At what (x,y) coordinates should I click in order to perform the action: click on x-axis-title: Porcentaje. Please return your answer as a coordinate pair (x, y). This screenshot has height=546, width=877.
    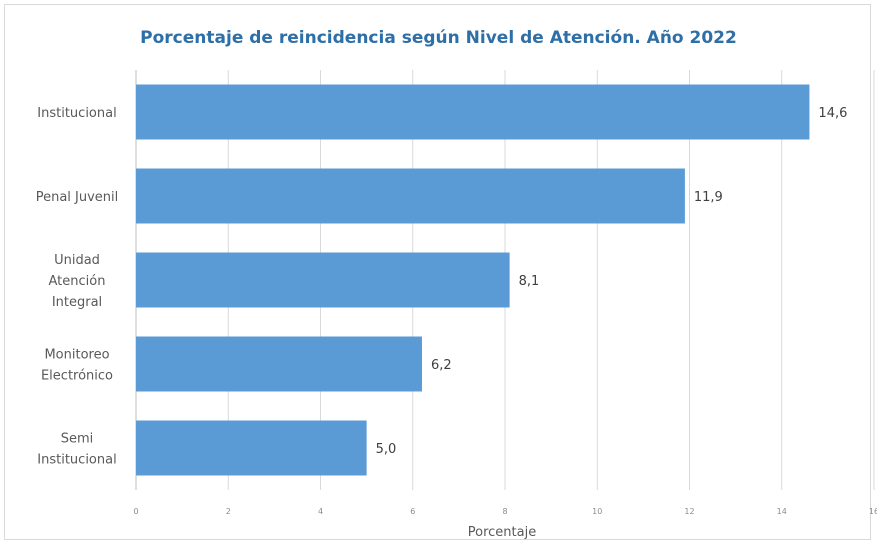
    Looking at the image, I should click on (502, 532).